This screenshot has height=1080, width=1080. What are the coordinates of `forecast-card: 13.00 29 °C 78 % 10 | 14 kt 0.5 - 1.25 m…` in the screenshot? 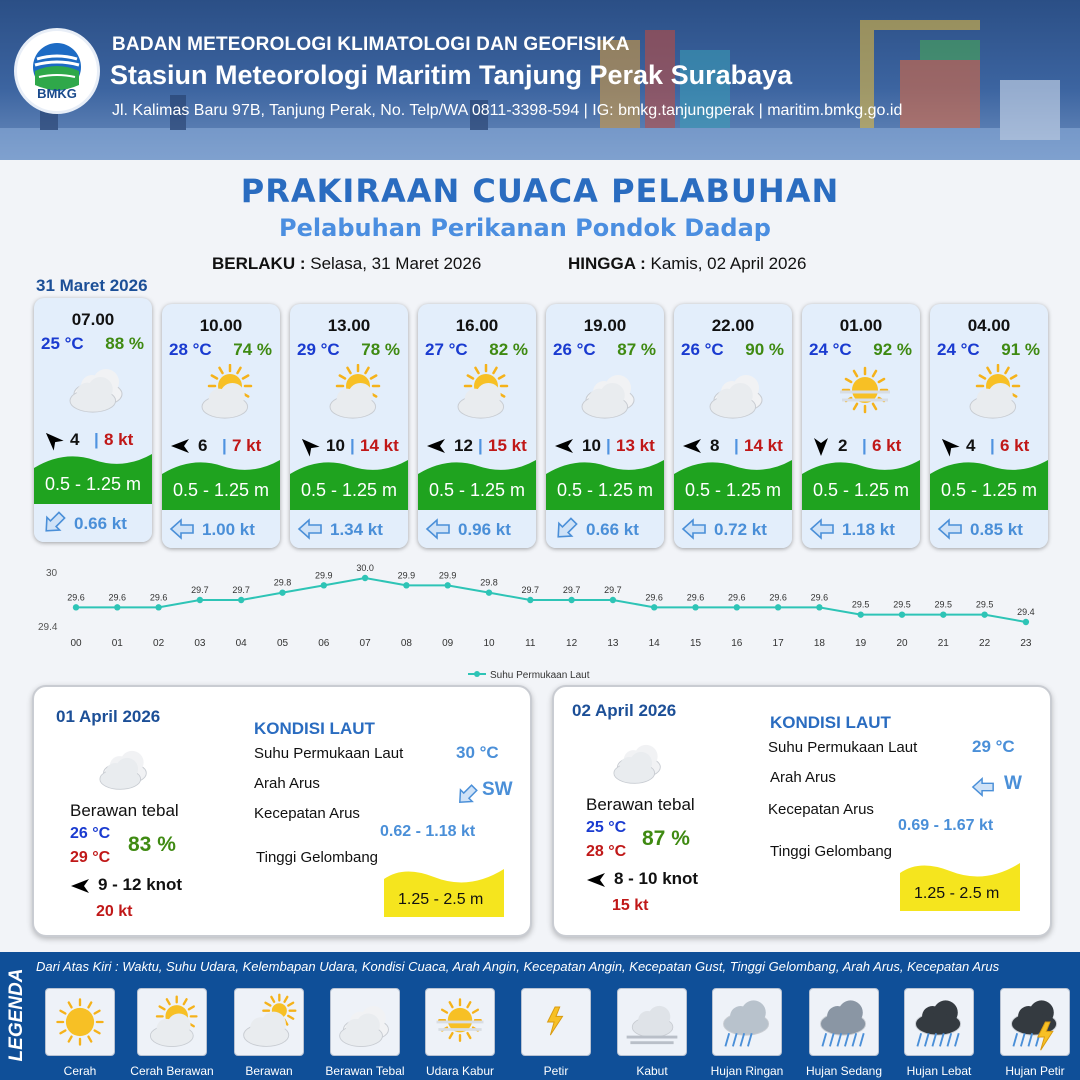 It's located at (349, 426).